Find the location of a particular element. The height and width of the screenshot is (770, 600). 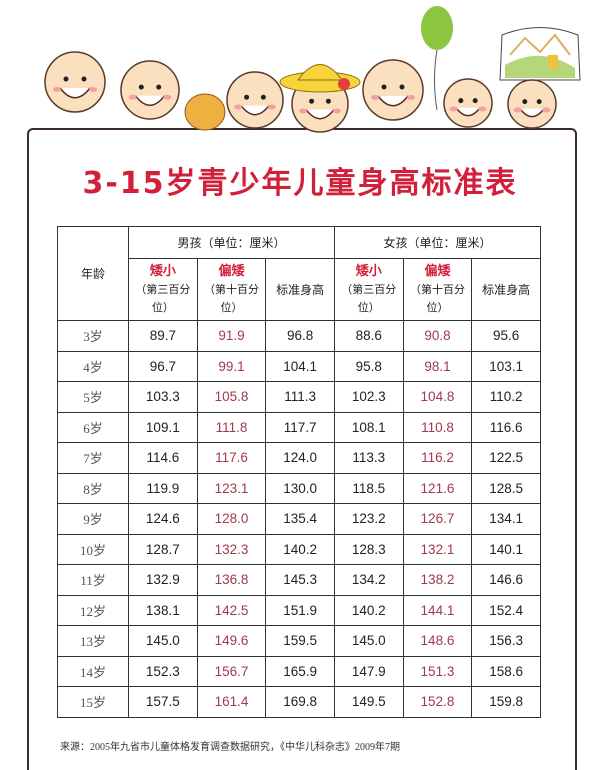

cell-g10: 98.1 is located at coordinates (437, 366).